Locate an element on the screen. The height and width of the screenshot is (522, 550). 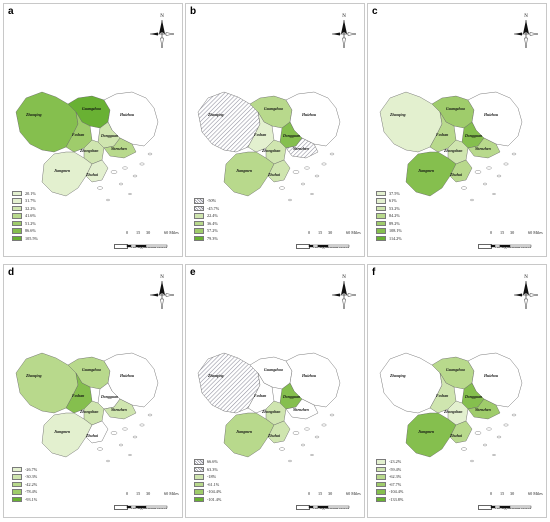
legend-entry: -26.7% is located at coordinates (24, 470).